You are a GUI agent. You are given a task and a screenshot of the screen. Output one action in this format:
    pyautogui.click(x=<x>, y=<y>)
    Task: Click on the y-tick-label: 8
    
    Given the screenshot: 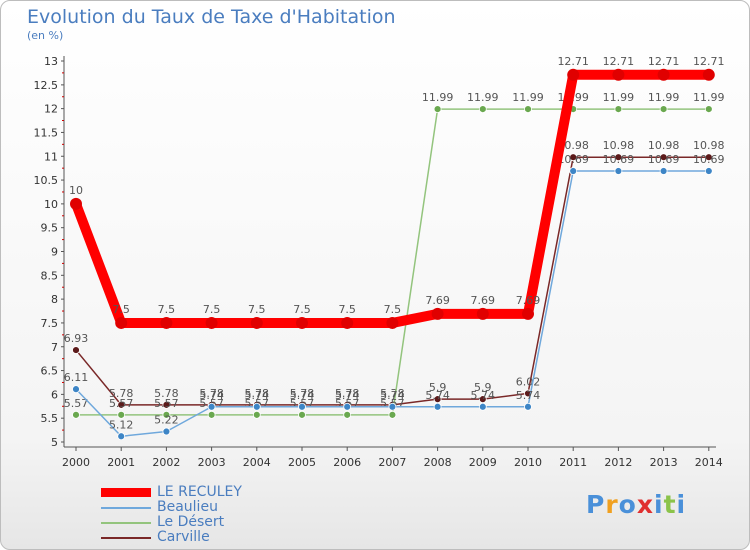 What is the action you would take?
    pyautogui.click(x=54, y=299)
    